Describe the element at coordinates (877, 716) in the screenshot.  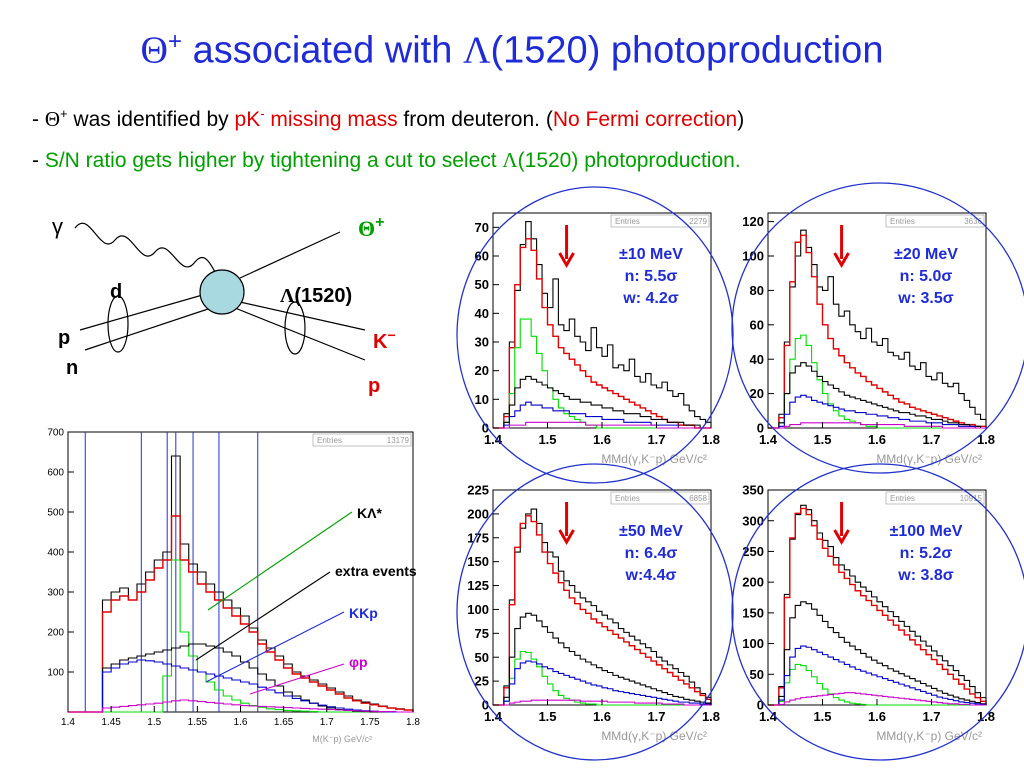
I see `p4-xtick-label-2: 1.6` at that location.